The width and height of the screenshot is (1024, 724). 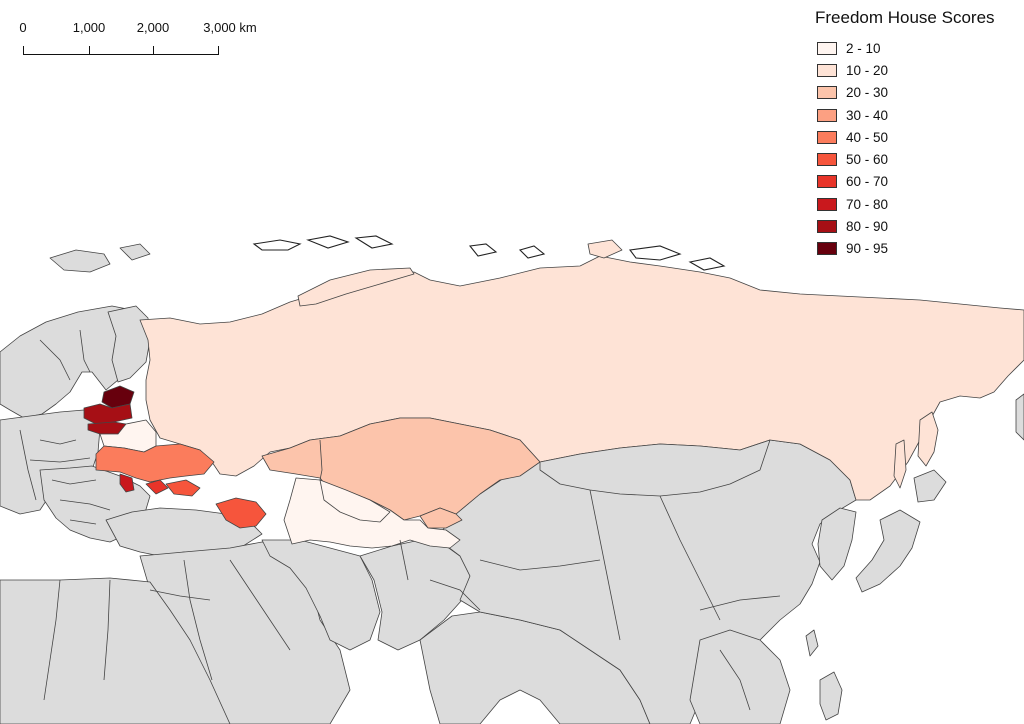 What do you see at coordinates (867, 204) in the screenshot?
I see `legend-label: 70 - 80` at bounding box center [867, 204].